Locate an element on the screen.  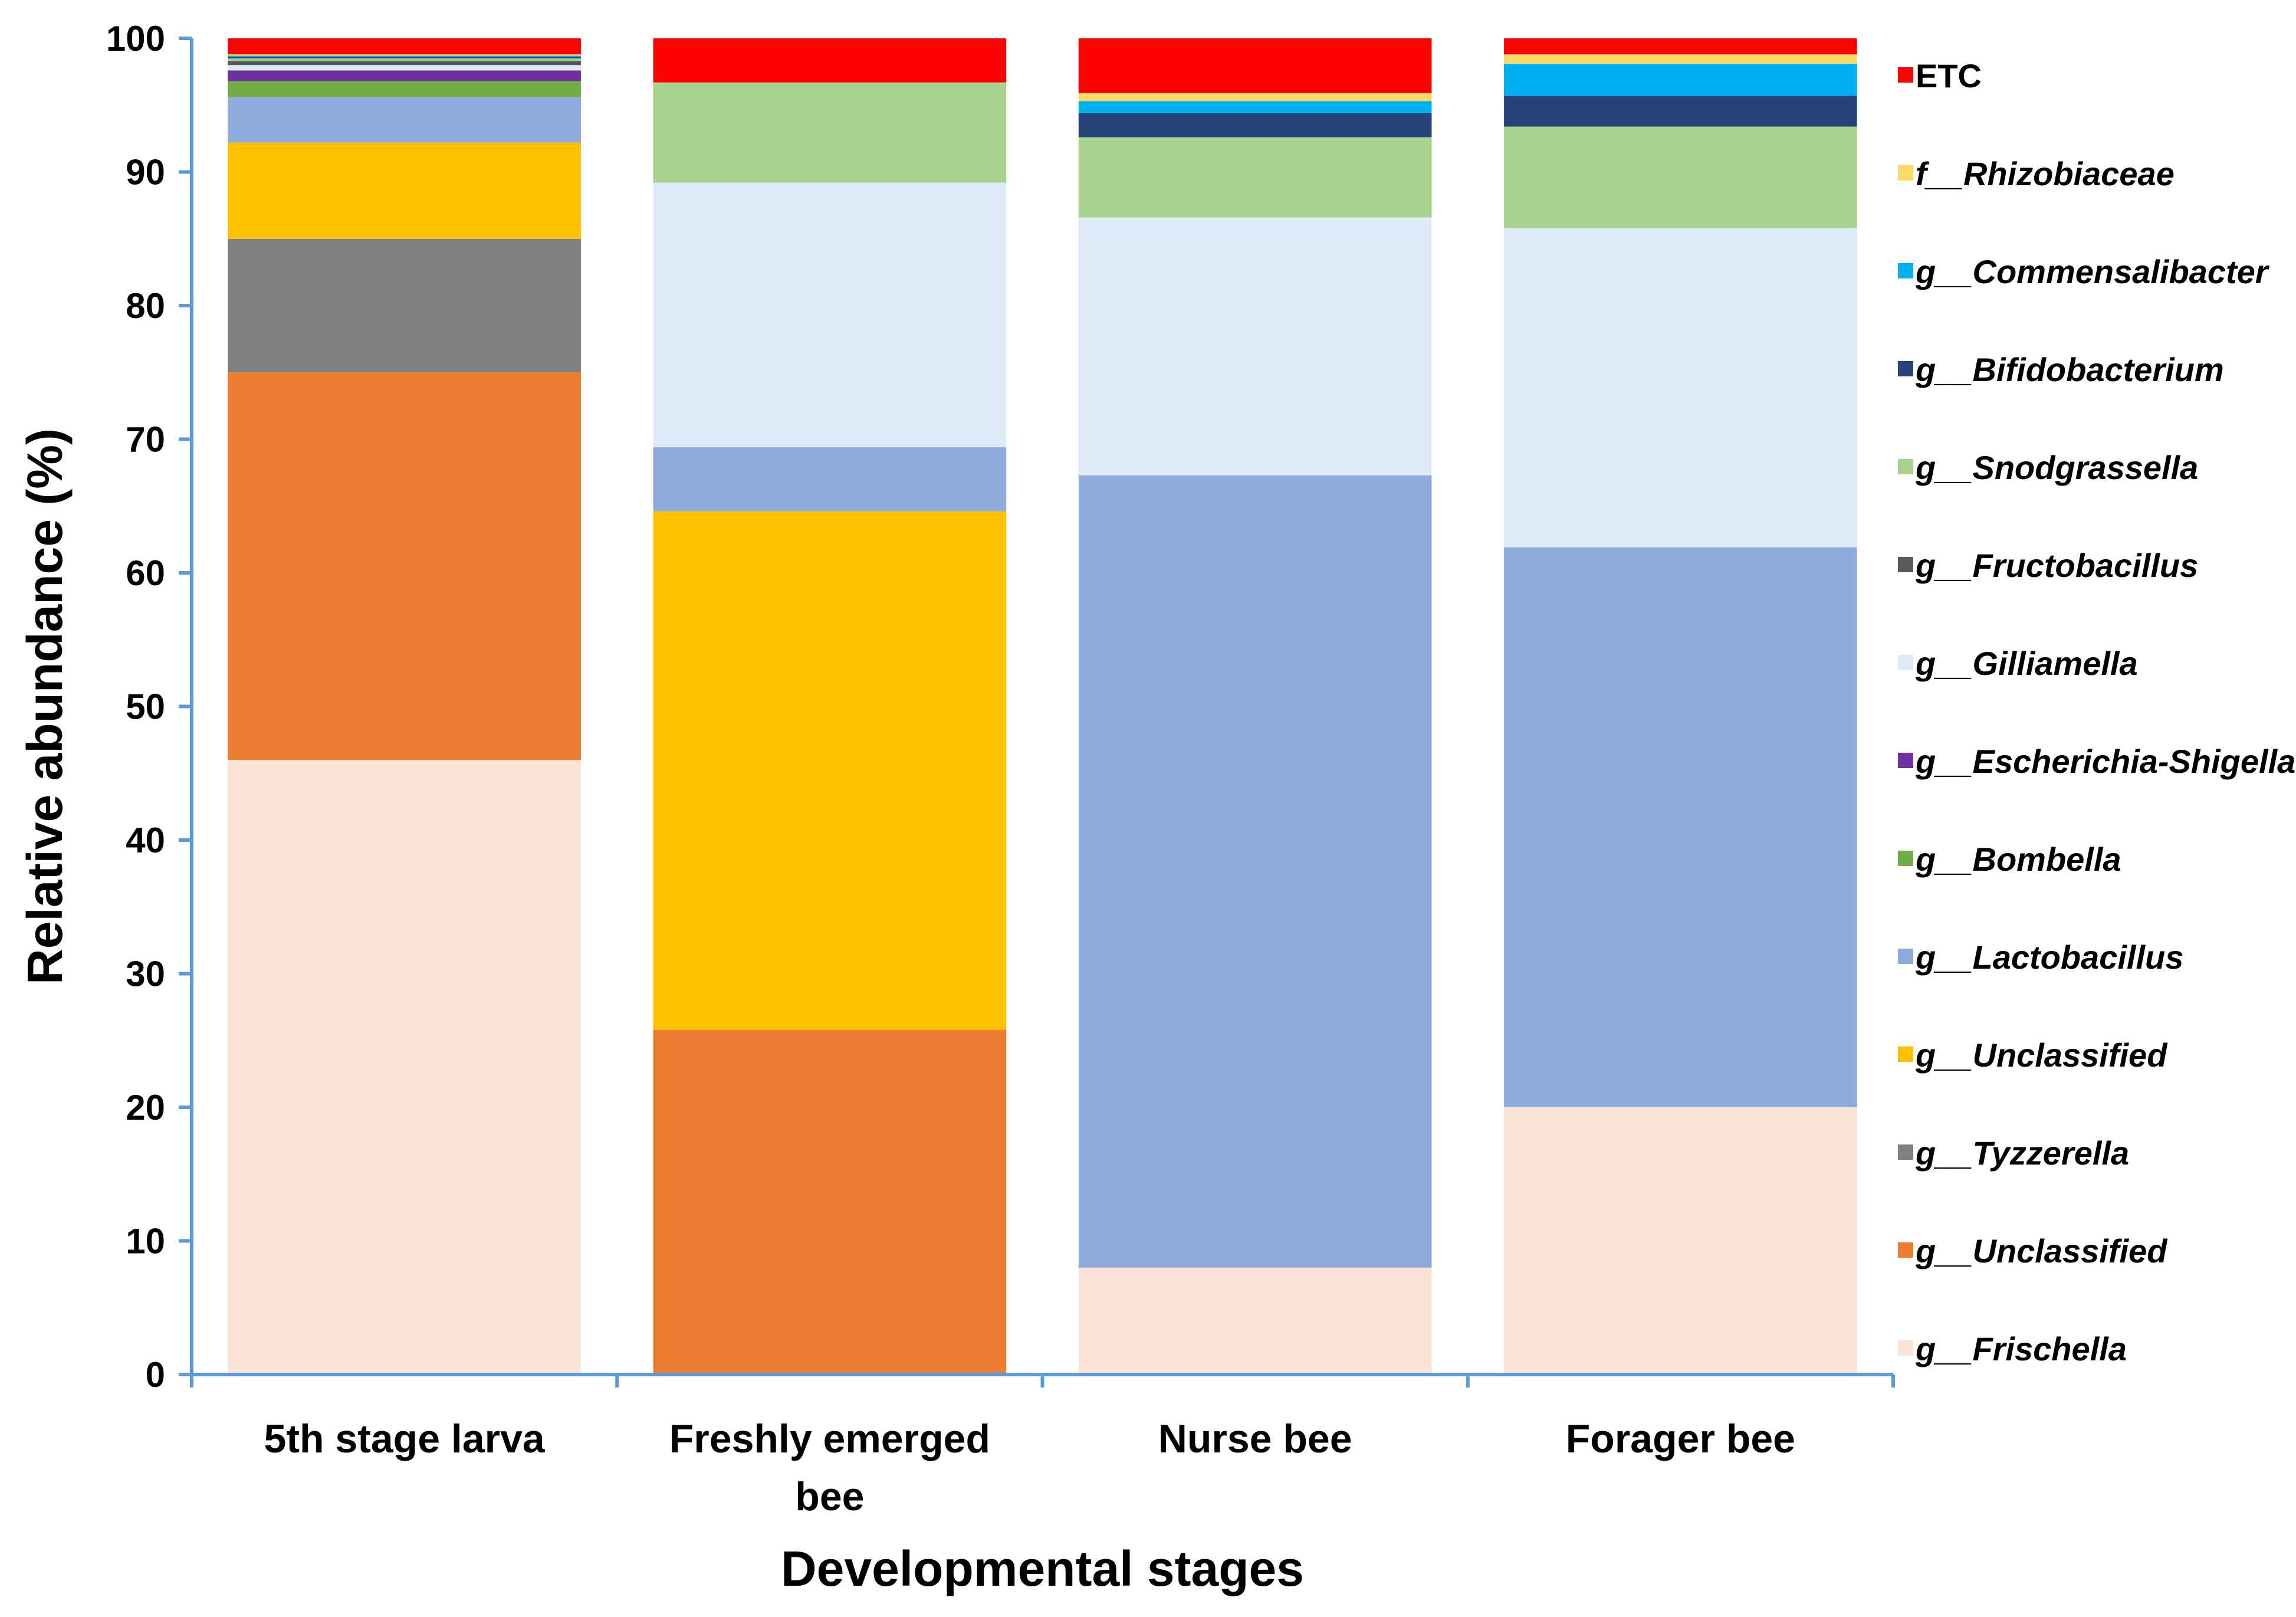
legend-label: g__Gilliamella is located at coordinates (2026, 663).